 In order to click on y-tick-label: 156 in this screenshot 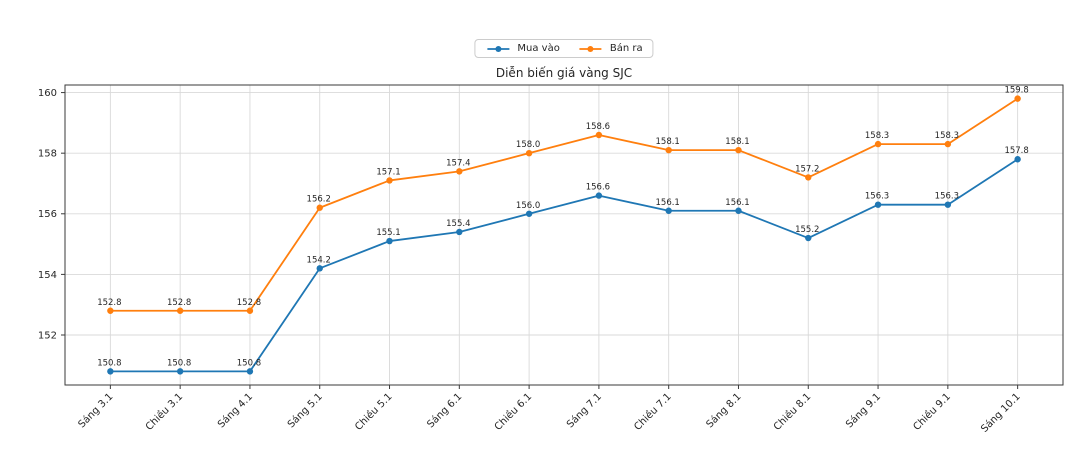, I will do `click(47, 214)`.